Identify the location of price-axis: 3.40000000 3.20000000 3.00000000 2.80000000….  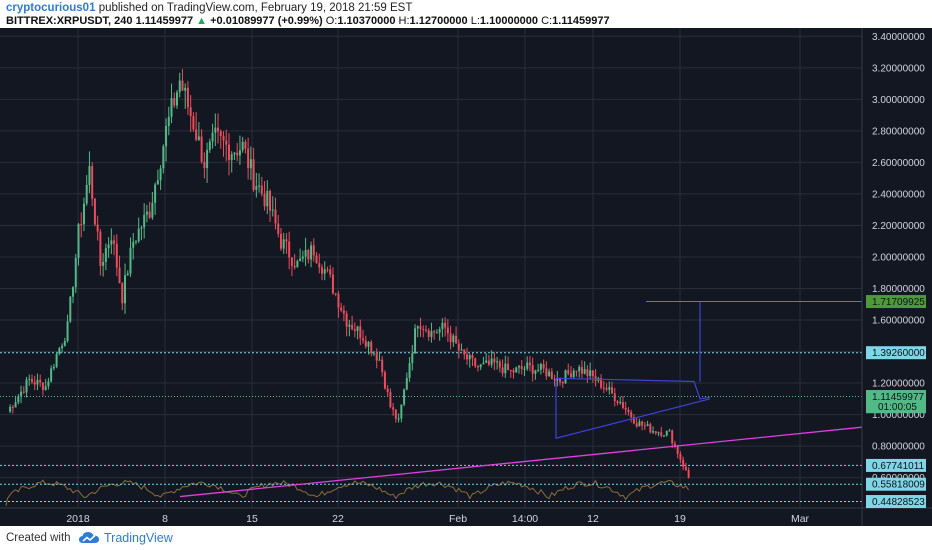
(898, 258).